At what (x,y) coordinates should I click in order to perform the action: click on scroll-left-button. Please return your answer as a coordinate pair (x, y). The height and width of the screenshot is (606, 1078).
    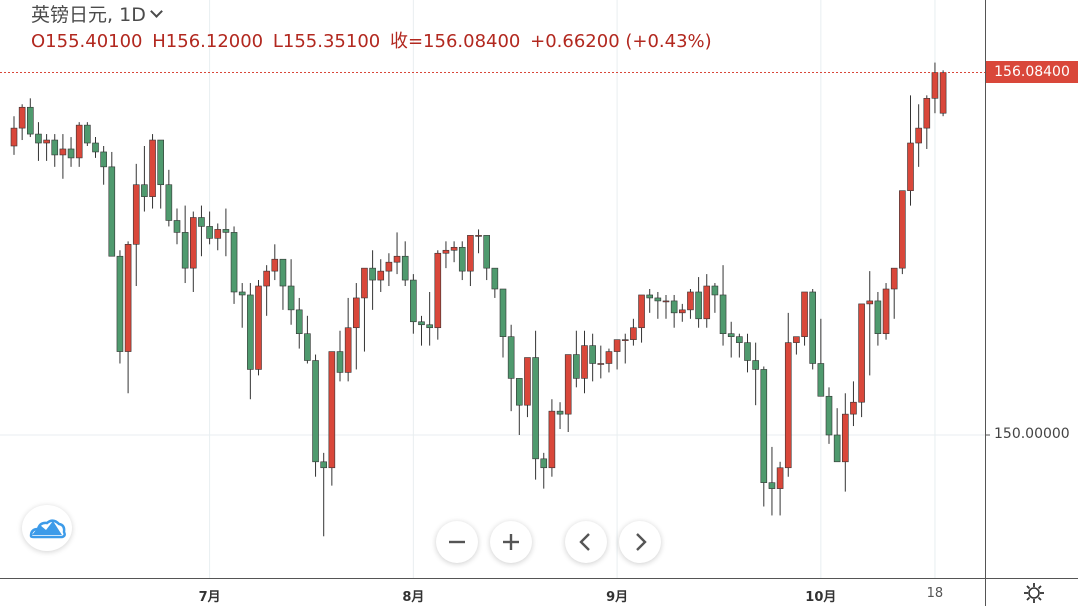
    Looking at the image, I should click on (586, 542).